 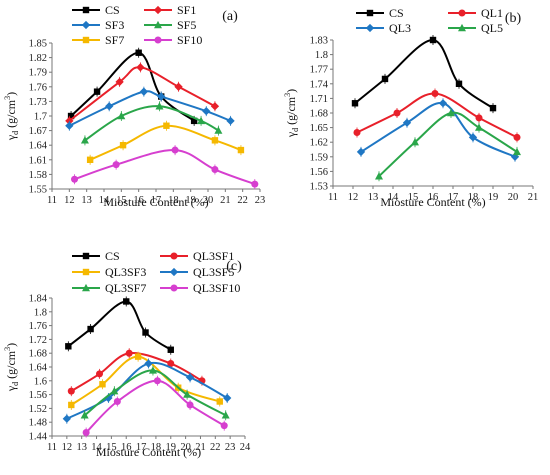 What do you see at coordinates (492, 13) in the screenshot?
I see `legend-label: QL1` at bounding box center [492, 13].